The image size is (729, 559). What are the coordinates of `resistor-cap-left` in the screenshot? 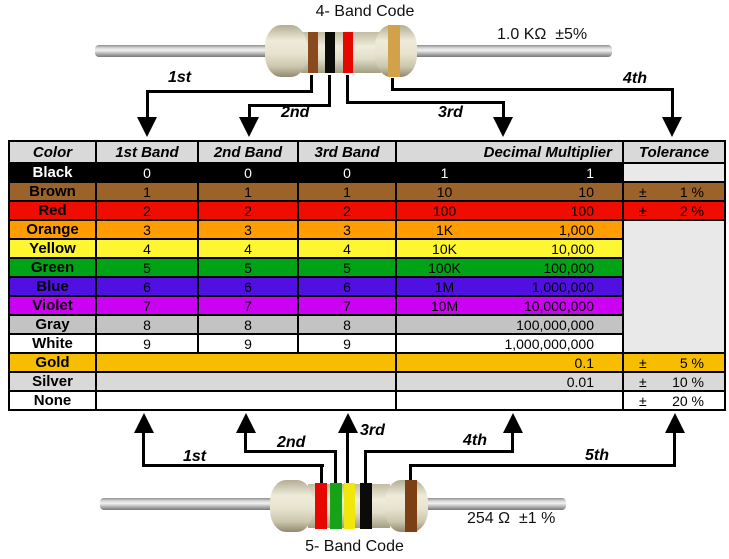 It's located at (291, 506).